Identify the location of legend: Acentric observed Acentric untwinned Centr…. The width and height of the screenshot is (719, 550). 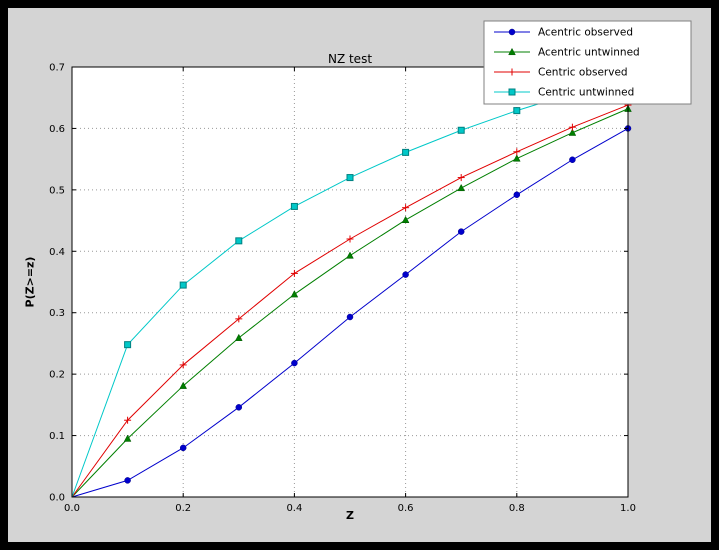
(587, 62).